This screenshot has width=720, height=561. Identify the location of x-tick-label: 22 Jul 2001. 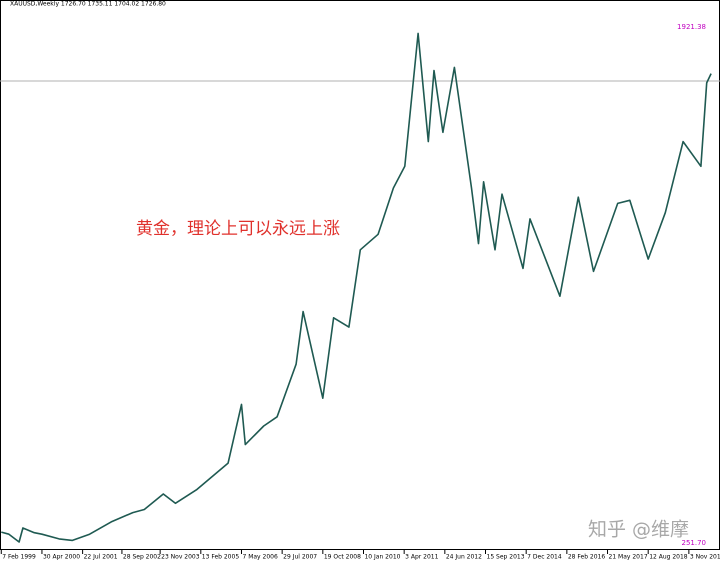
(101, 557).